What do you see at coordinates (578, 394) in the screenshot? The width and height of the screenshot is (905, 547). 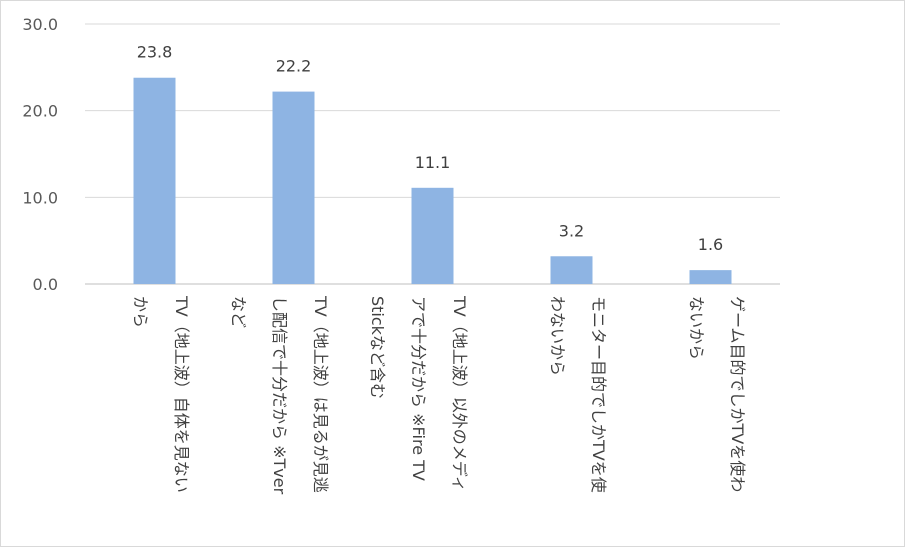 I see `category-label: モニター目的でしかTVを使 わないから` at bounding box center [578, 394].